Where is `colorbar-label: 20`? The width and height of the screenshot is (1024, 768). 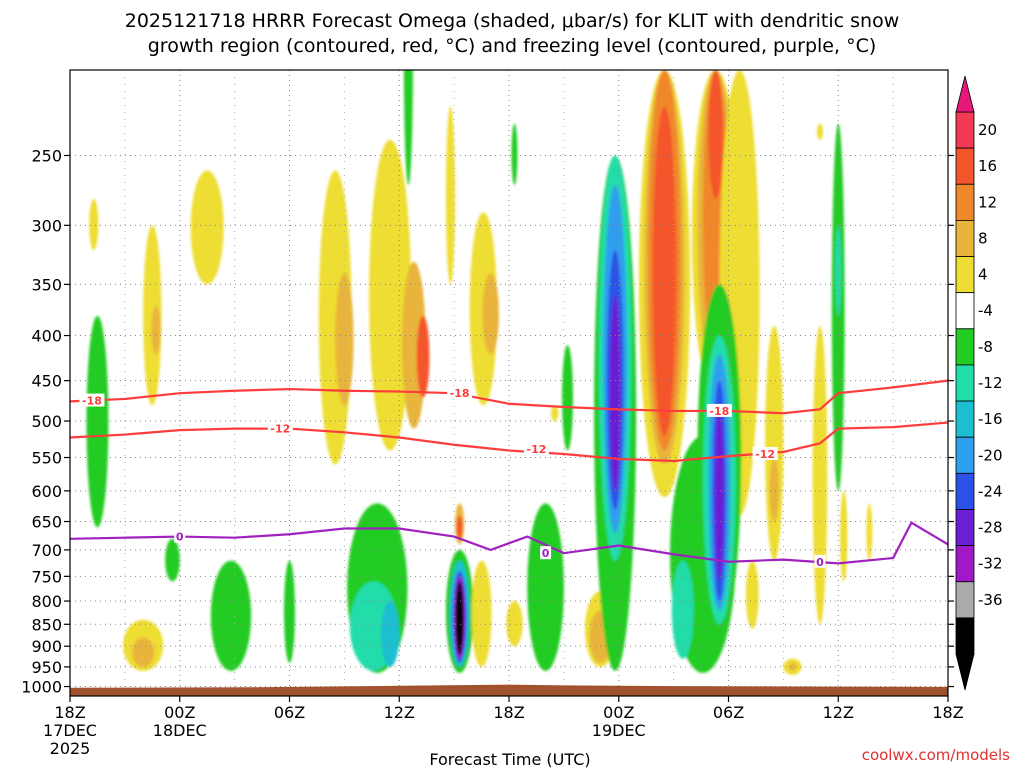
colorbar-label: 20 is located at coordinates (987, 130).